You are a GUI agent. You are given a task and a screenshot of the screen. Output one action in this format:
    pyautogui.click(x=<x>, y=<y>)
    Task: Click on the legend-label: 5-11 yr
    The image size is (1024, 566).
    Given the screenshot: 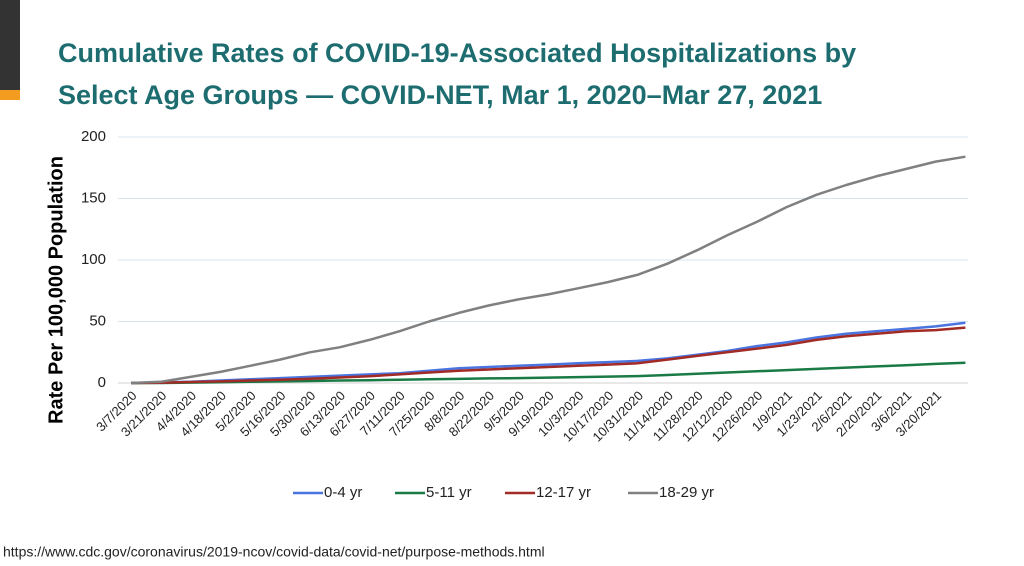 What is the action you would take?
    pyautogui.click(x=449, y=492)
    